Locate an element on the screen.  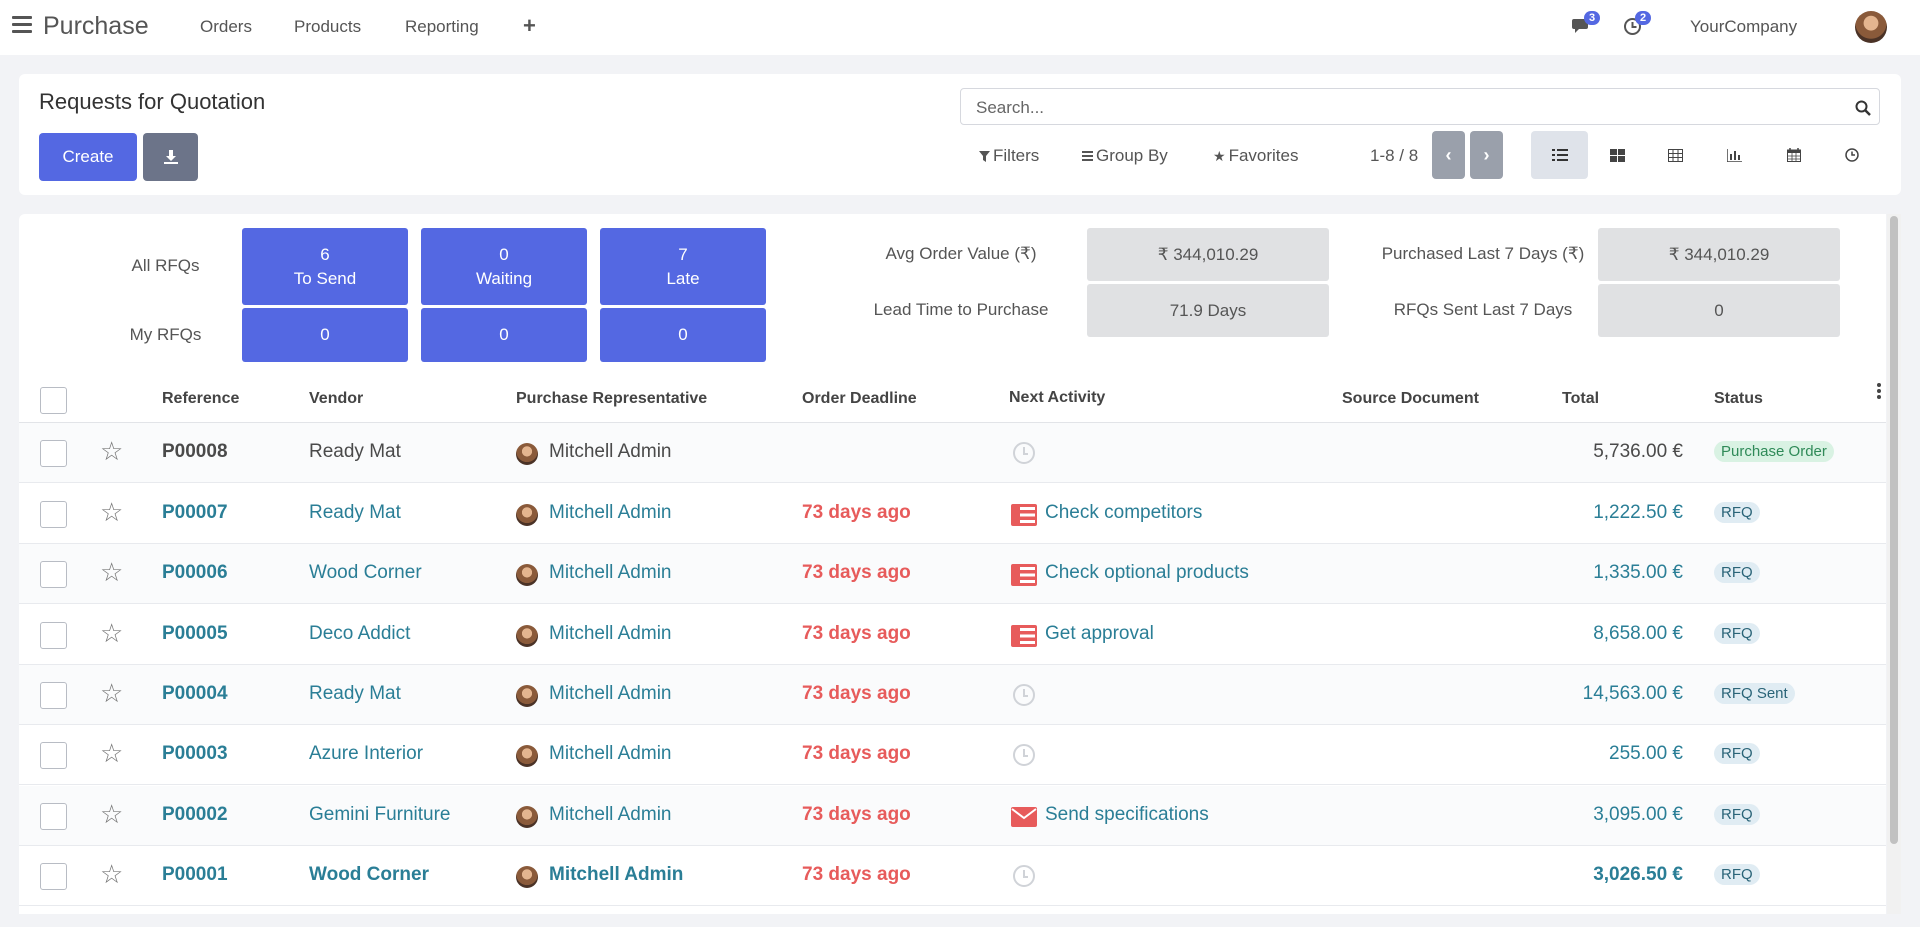
groupby-label: Group By is located at coordinates (1132, 155).